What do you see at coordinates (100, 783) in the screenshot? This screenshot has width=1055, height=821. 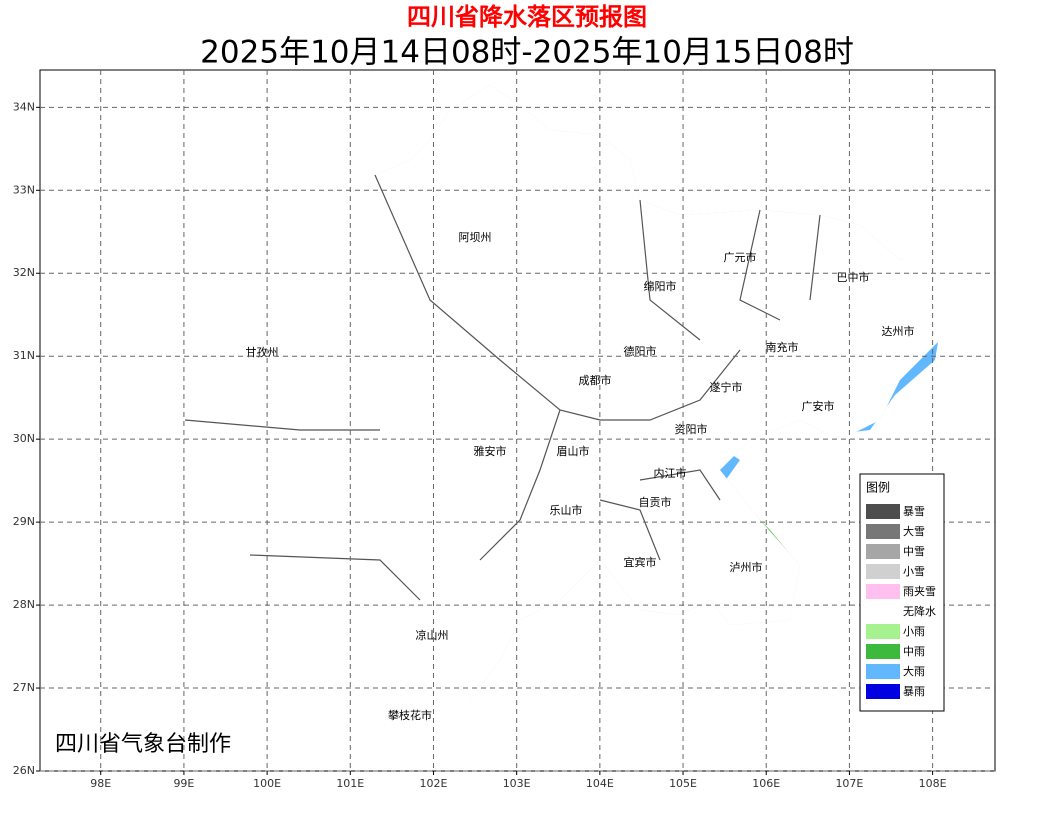 I see `x-tick-label: 98E` at bounding box center [100, 783].